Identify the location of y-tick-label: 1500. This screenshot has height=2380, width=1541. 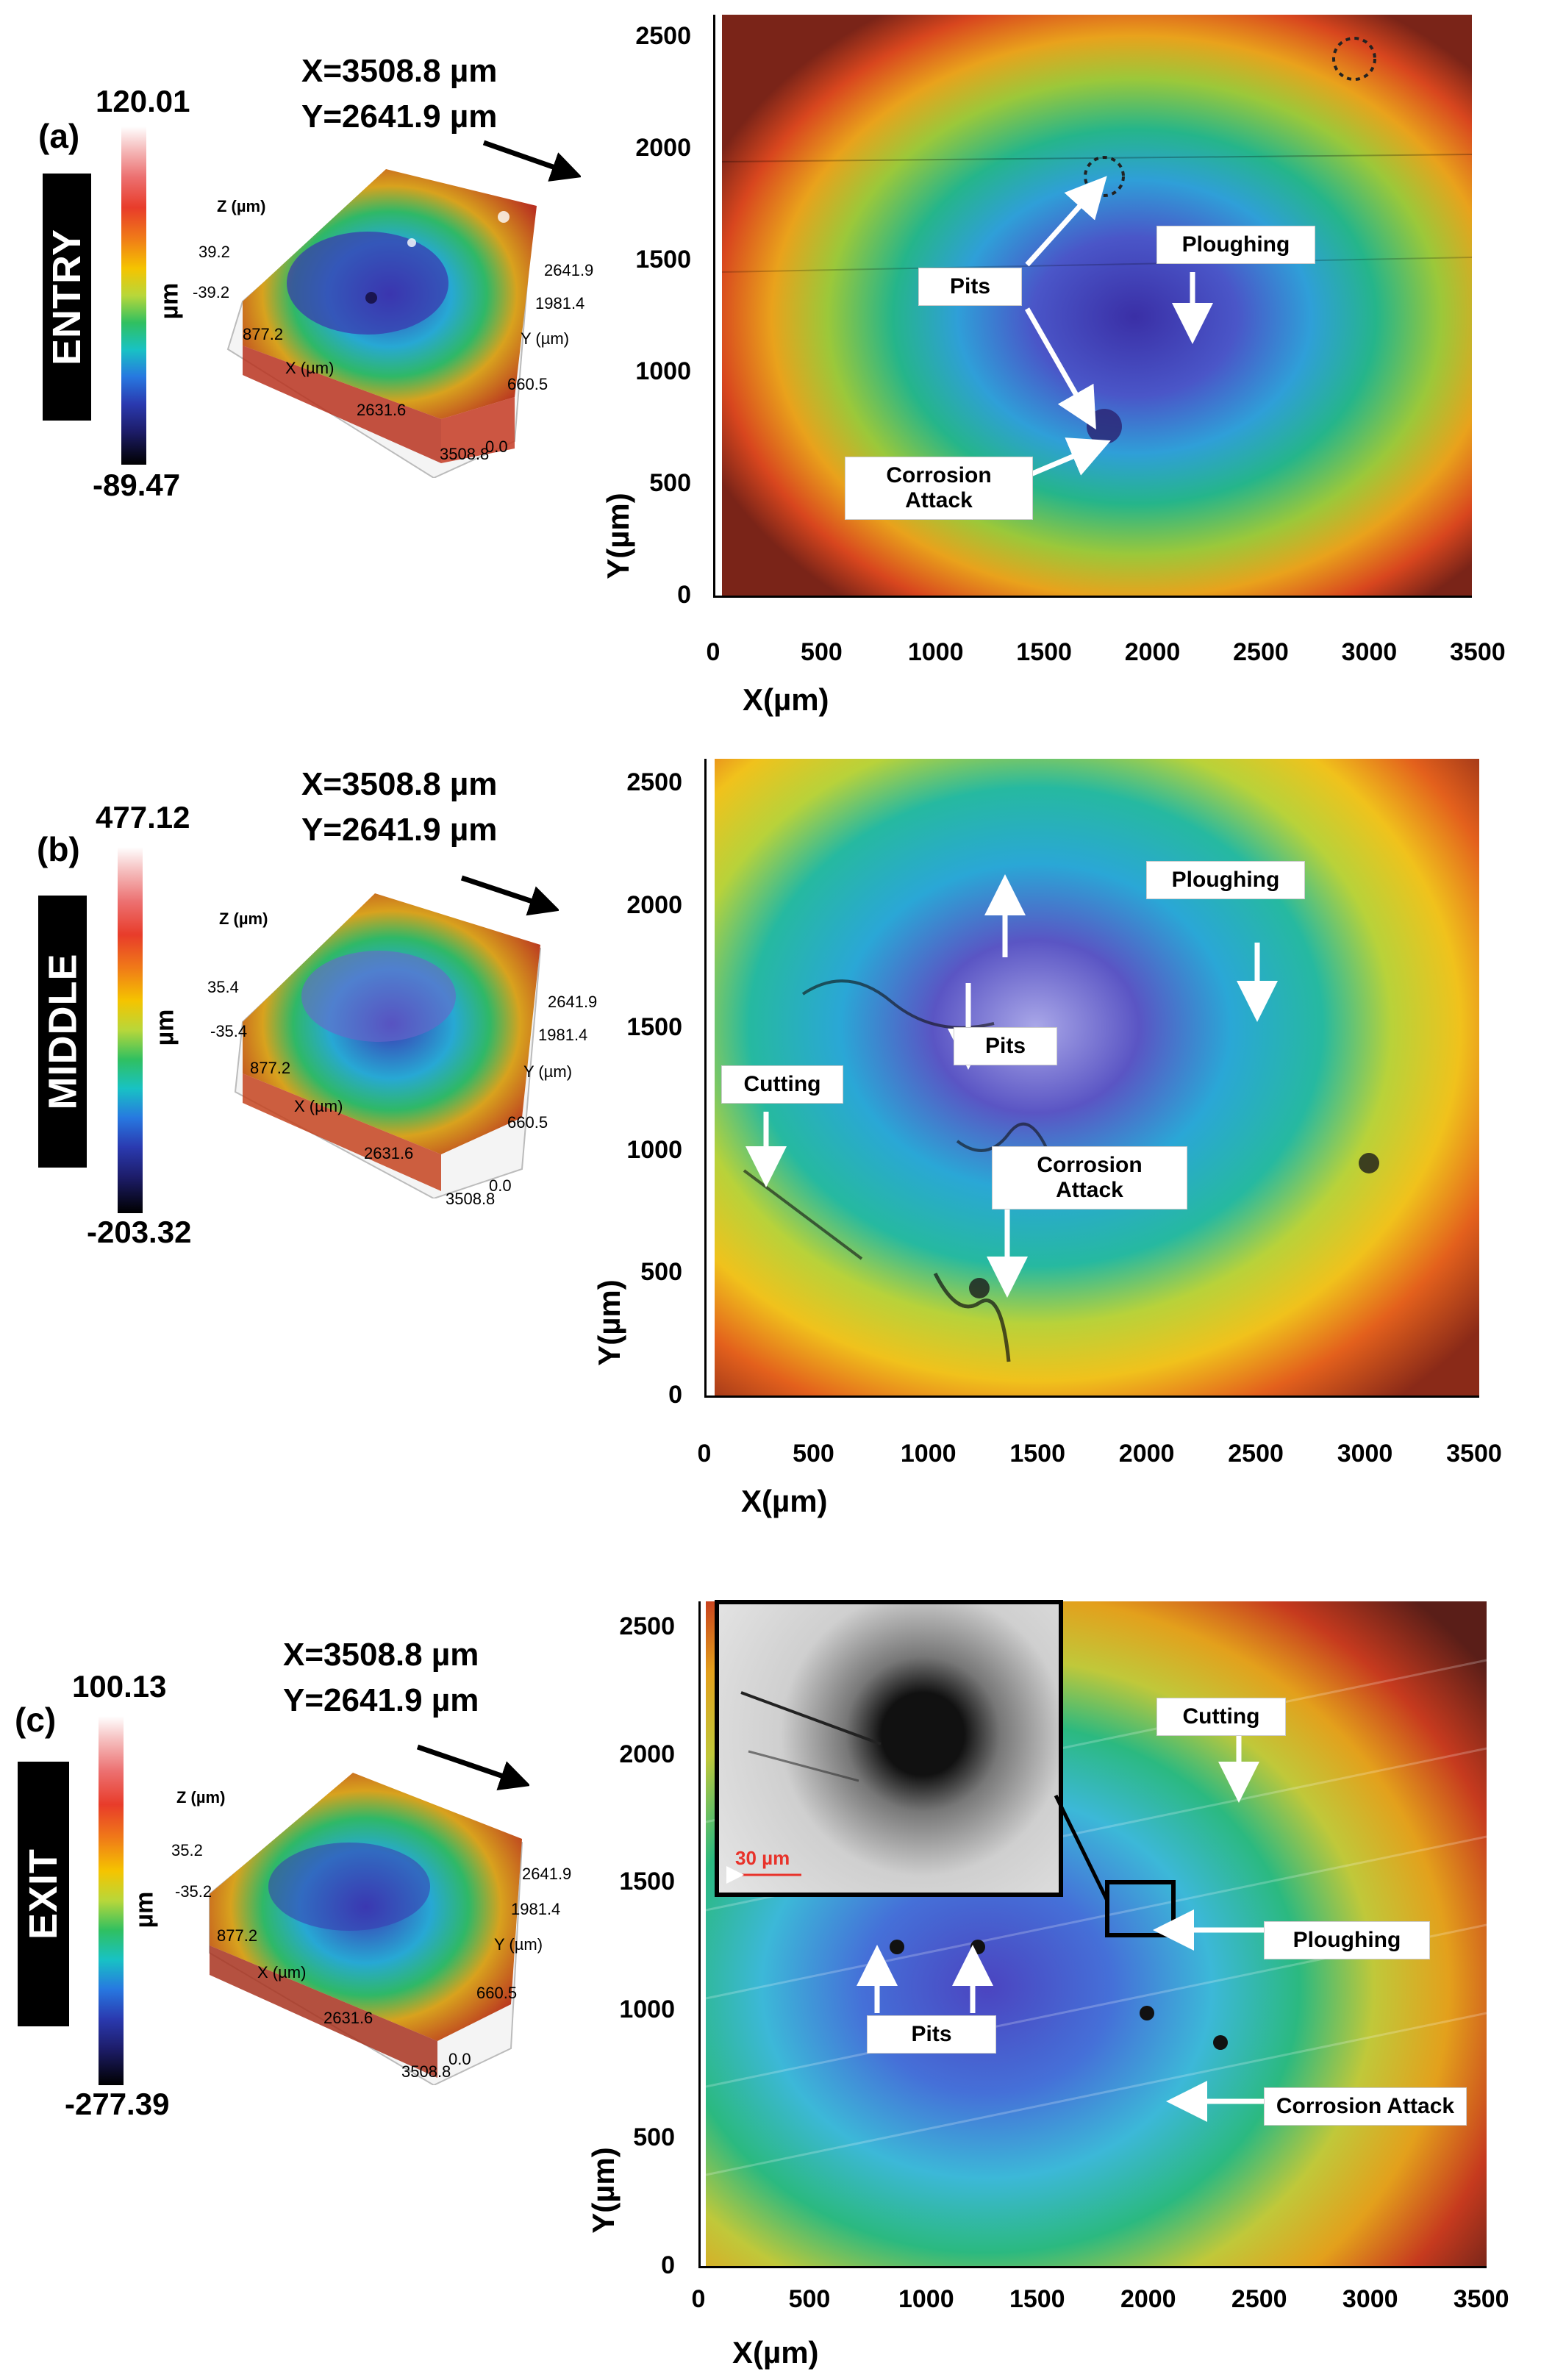
(654, 1027).